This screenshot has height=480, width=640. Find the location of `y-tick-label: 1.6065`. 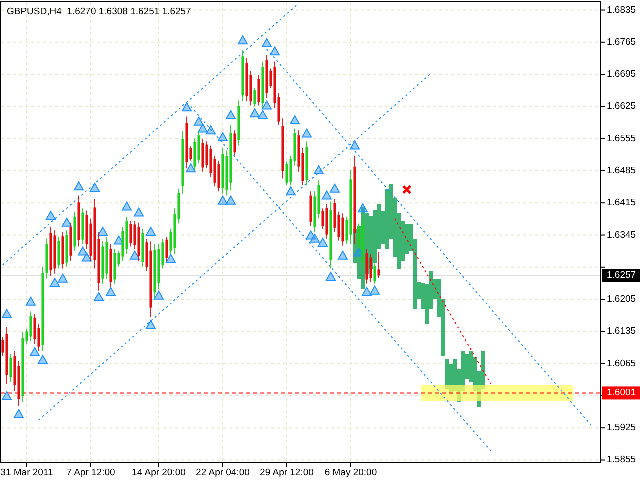

y-tick-label: 1.6065 is located at coordinates (621, 364).